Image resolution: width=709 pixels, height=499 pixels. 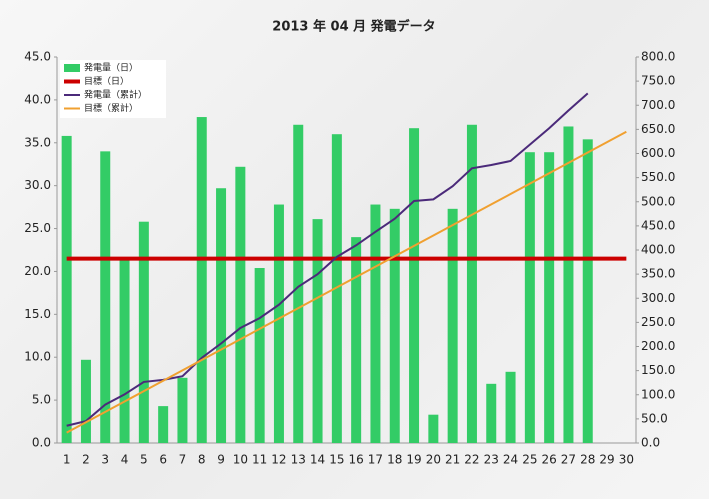 What do you see at coordinates (606, 460) in the screenshot?
I see `x-tick-label: 29` at bounding box center [606, 460].